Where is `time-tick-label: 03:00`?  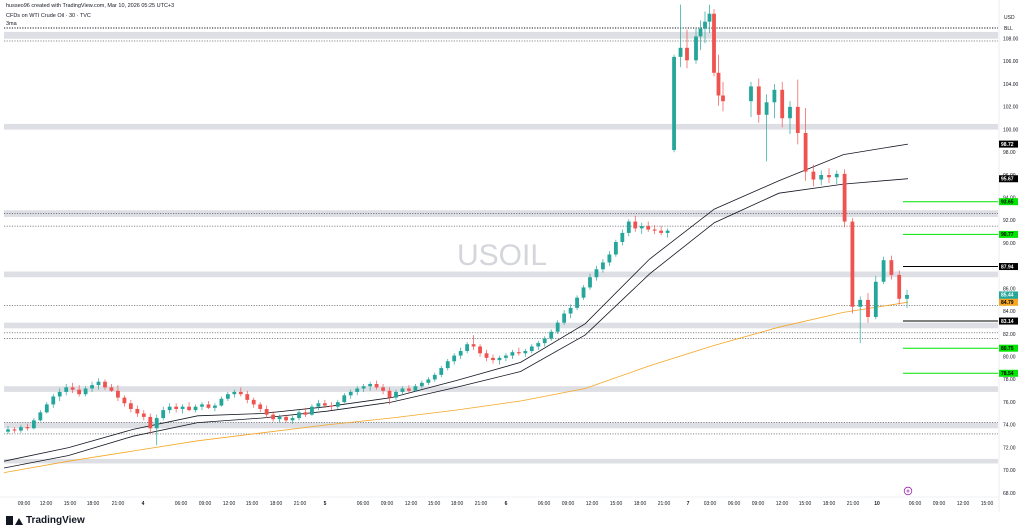
time-tick-label: 03:00 is located at coordinates (710, 504).